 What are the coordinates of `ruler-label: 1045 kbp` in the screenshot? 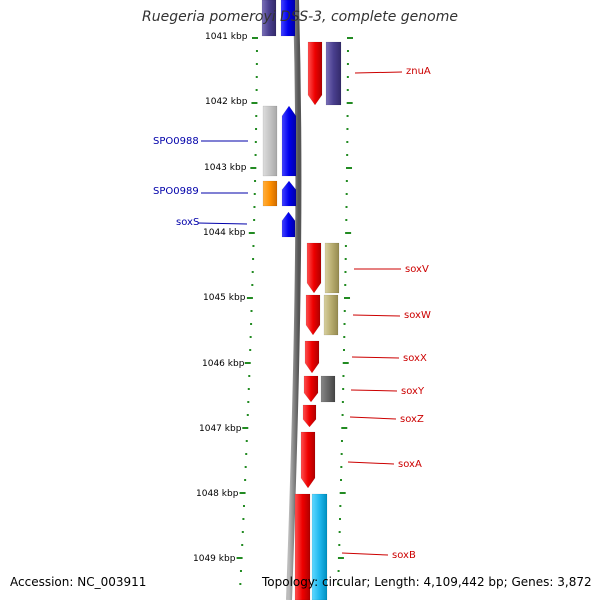 It's located at (224, 298).